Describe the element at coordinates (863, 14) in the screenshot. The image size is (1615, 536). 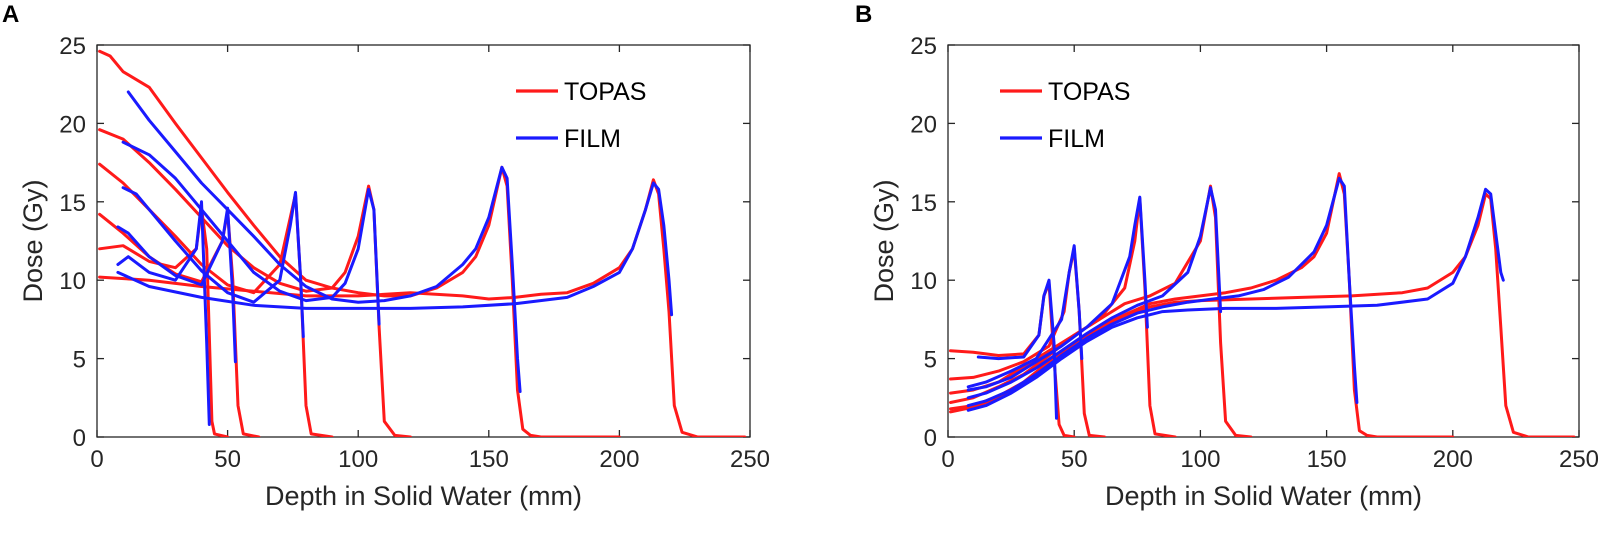
I see `panel-label: B` at that location.